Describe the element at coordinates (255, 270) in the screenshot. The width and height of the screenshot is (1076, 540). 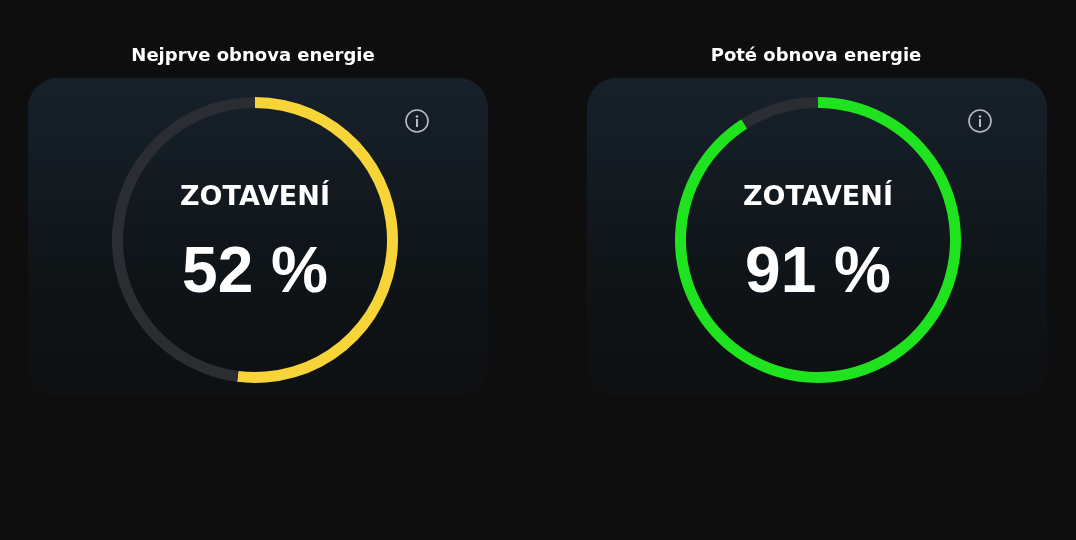
I see `data-label: 52 %` at that location.